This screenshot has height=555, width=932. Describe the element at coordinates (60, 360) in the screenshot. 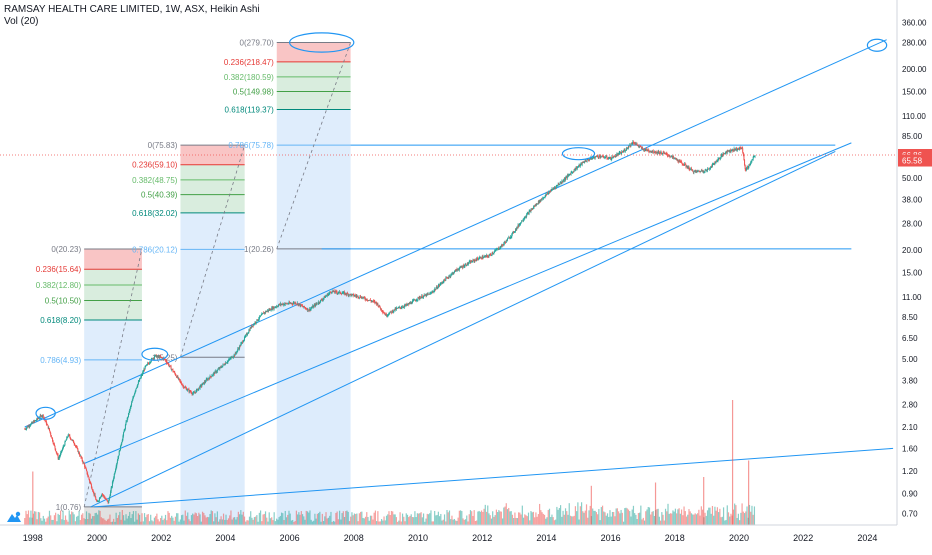

I see `fib-level-label: 0.786(4.93)` at that location.